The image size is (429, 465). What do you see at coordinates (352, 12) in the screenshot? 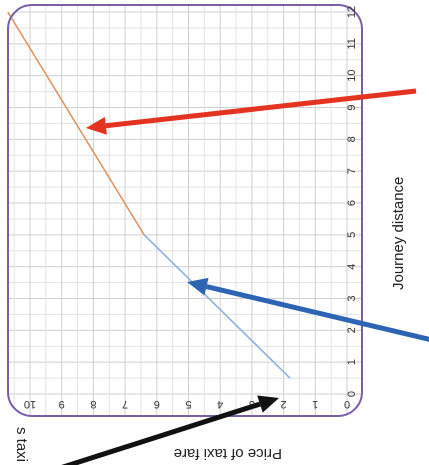
I see `x-tick-label: 12` at bounding box center [352, 12].